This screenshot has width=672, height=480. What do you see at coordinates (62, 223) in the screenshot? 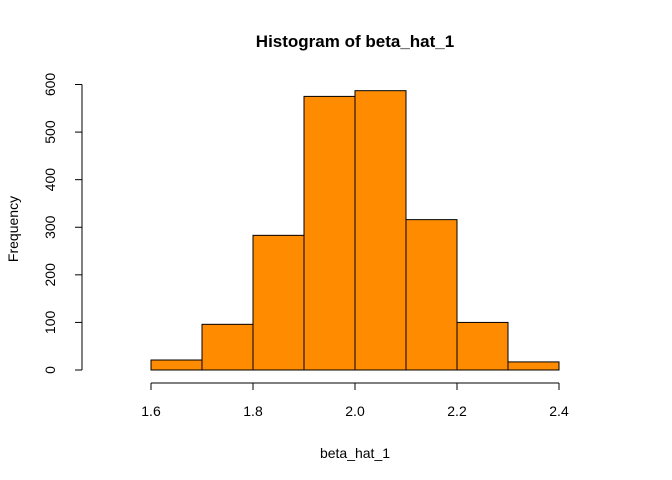
I see `y-axis-ticks: 0 100 200 300 400 500 600` at bounding box center [62, 223].